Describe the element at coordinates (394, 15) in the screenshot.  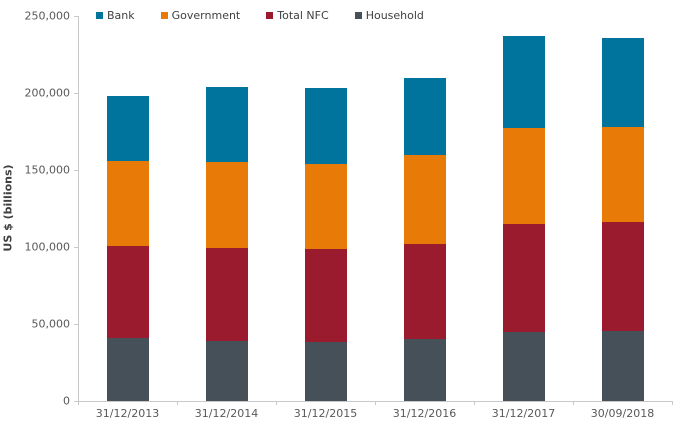
I see `legend-label-household: Household` at that location.